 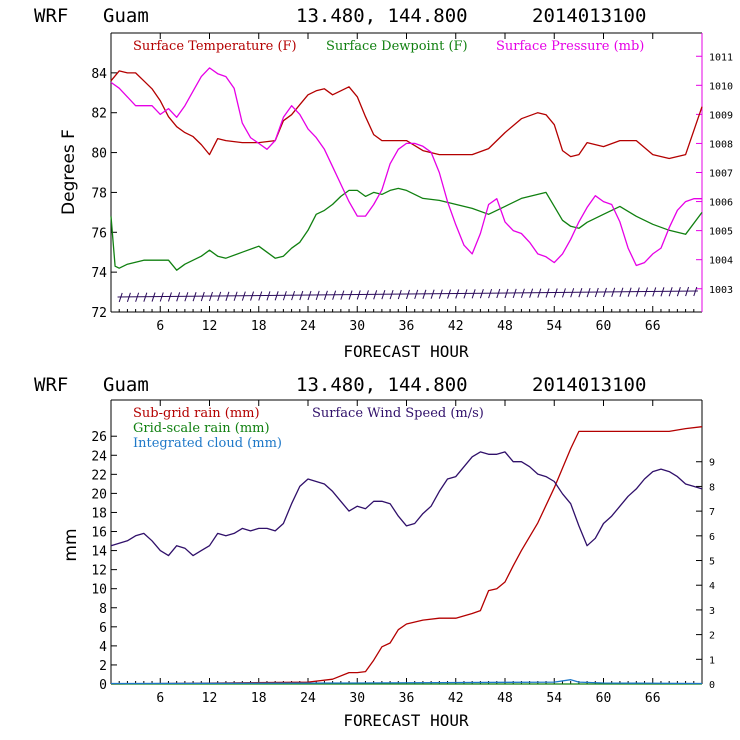 I want to click on legend-integrated-cloud: Integrated cloud (mm), so click(x=207, y=443).